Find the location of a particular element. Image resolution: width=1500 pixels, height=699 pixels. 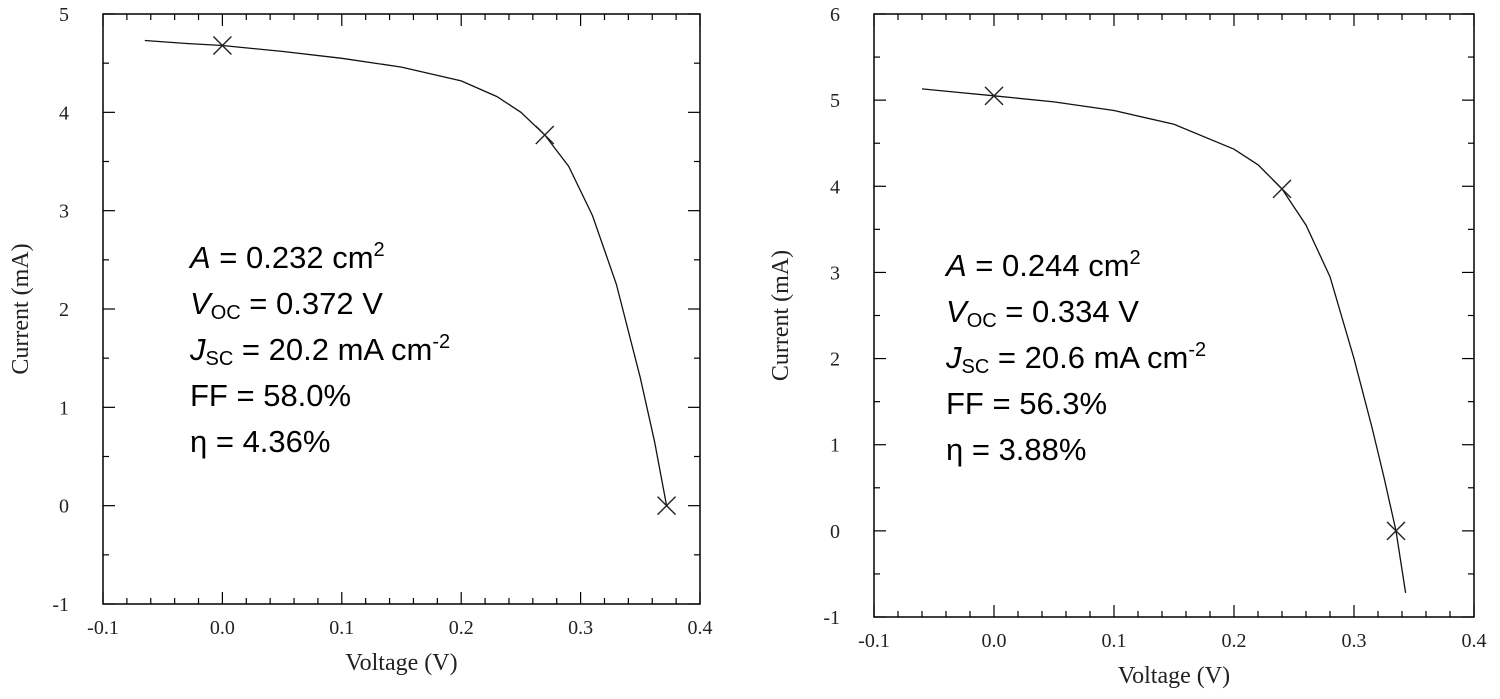

eta-line: η = 4.36% is located at coordinates (260, 441).